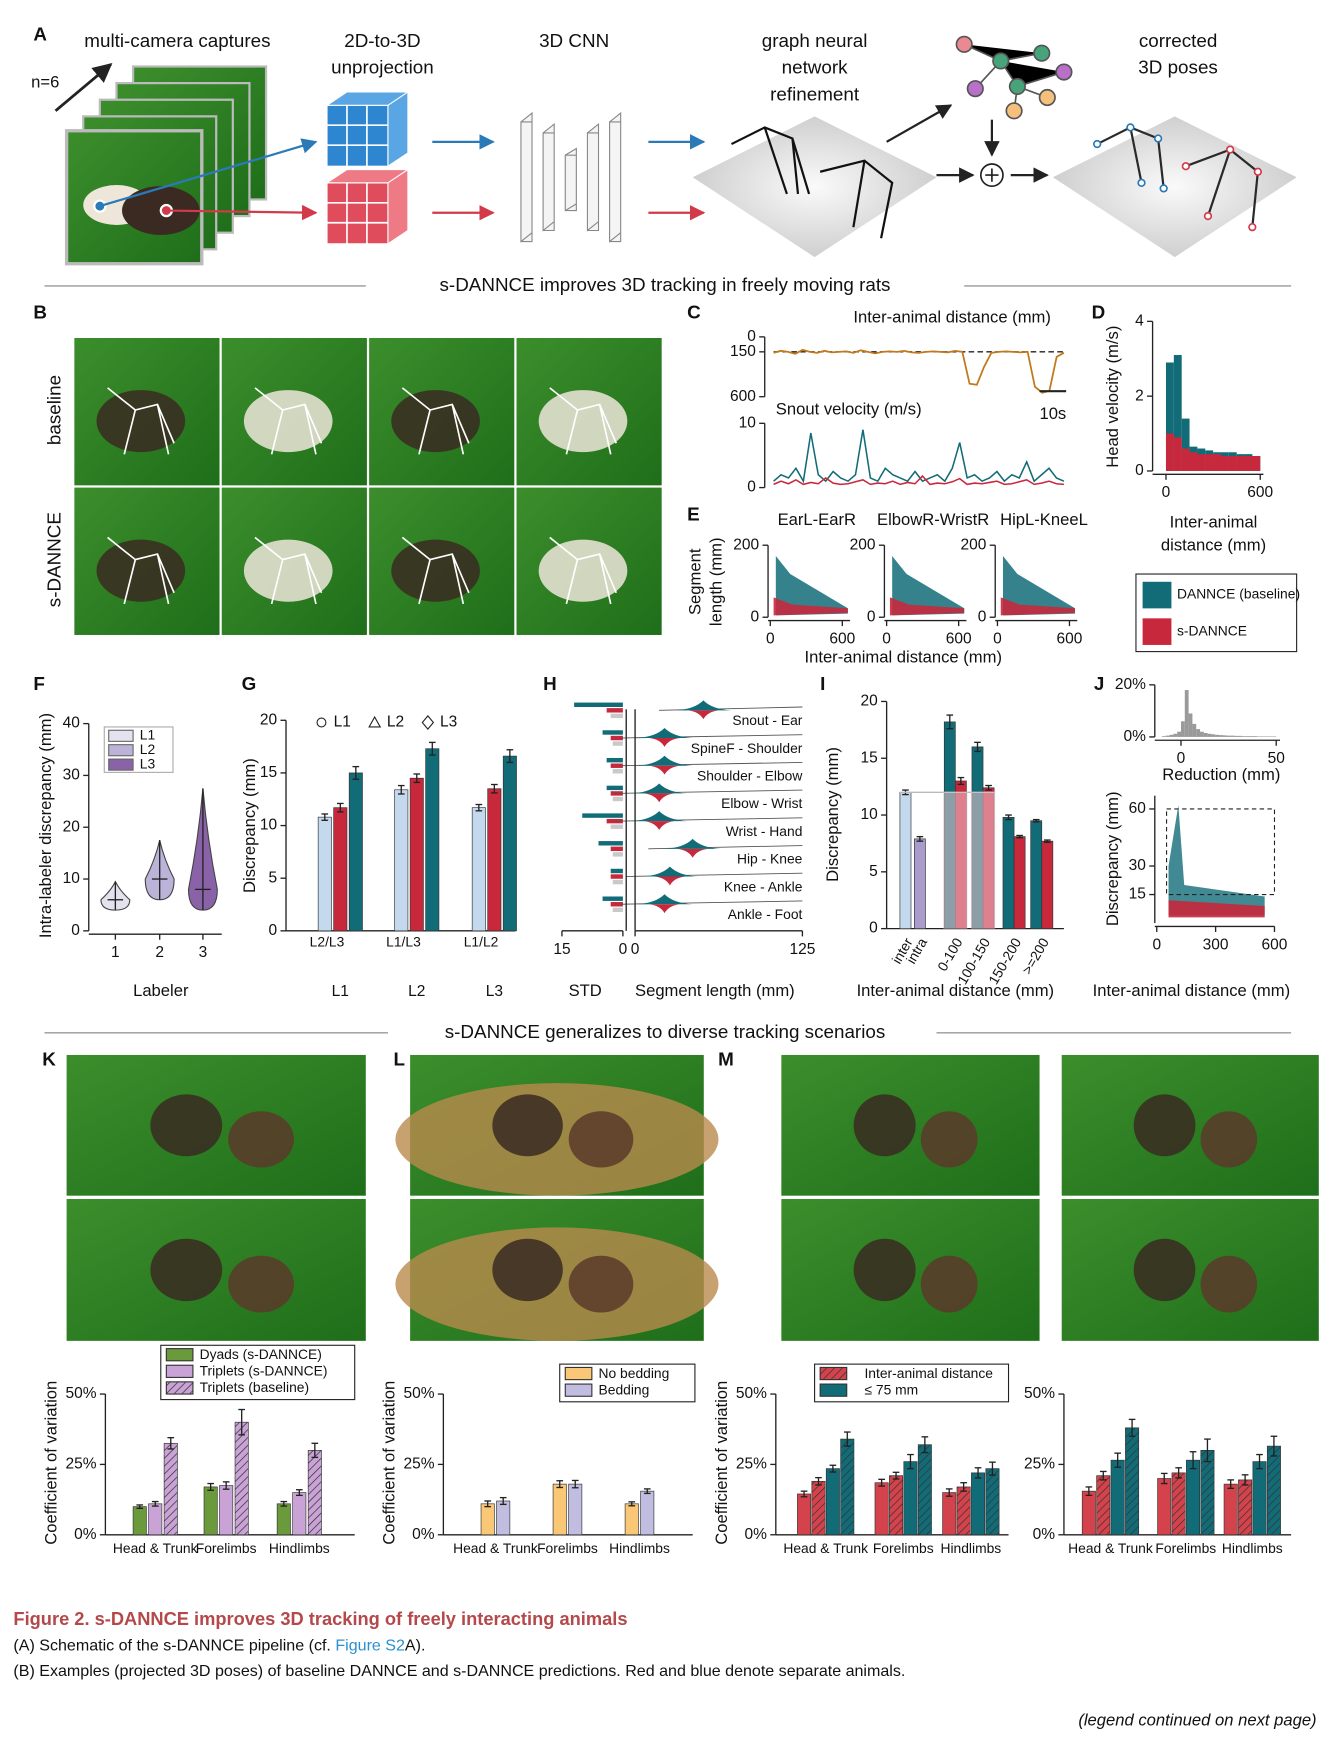 Image resolution: width=1330 pixels, height=1742 pixels. What do you see at coordinates (1178, 40) in the screenshot?
I see `step-label: corrected` at bounding box center [1178, 40].